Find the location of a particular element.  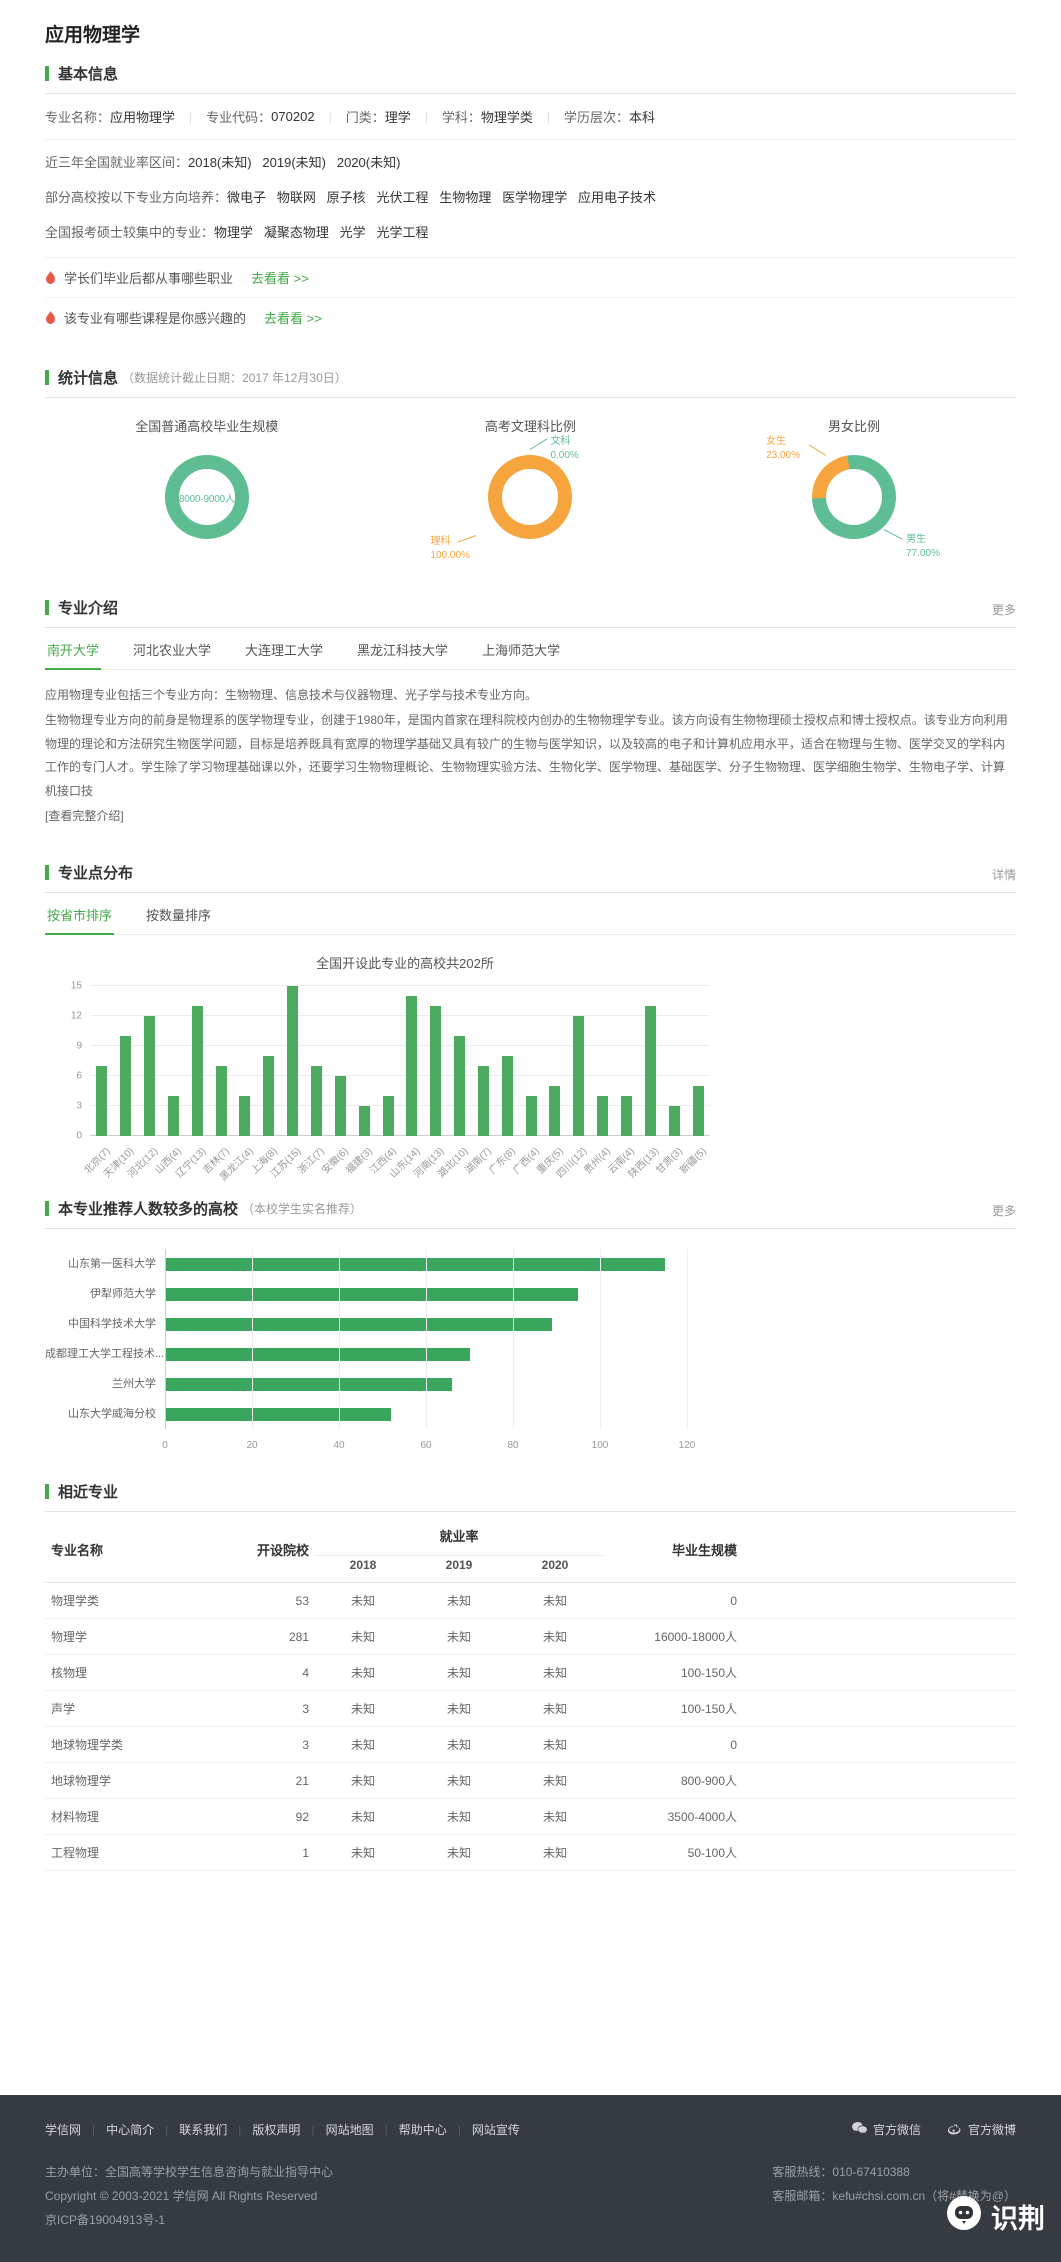

meta-label: 学历层次： is located at coordinates (597, 117).